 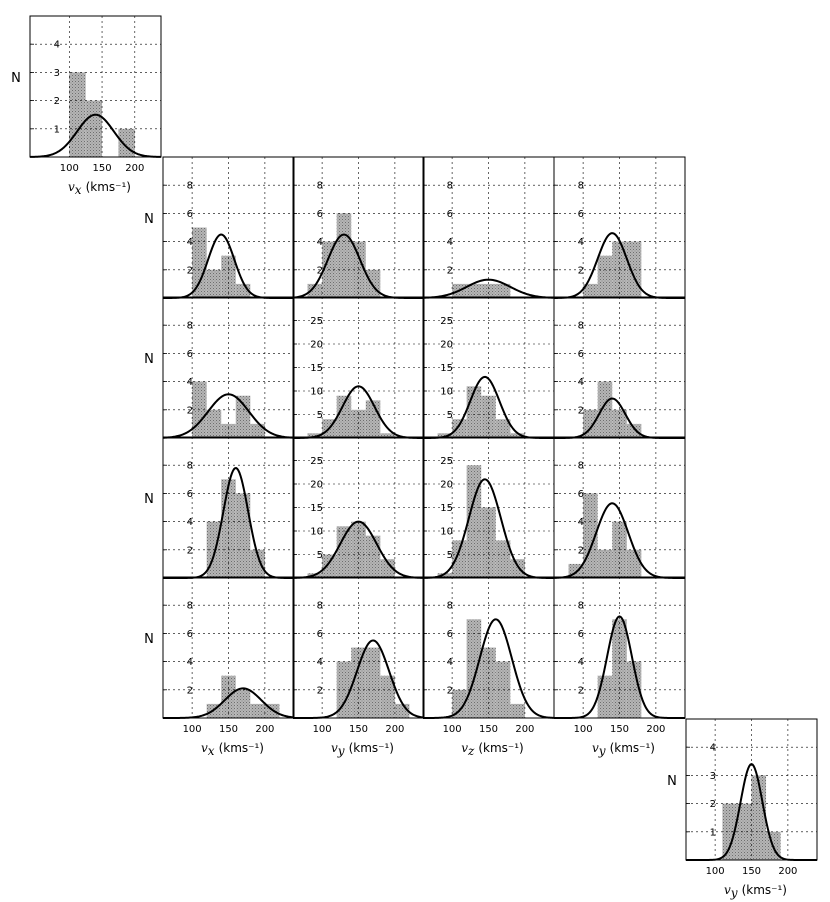 I want to click on r3c3-ytick-4: 25, so click(x=446, y=461).